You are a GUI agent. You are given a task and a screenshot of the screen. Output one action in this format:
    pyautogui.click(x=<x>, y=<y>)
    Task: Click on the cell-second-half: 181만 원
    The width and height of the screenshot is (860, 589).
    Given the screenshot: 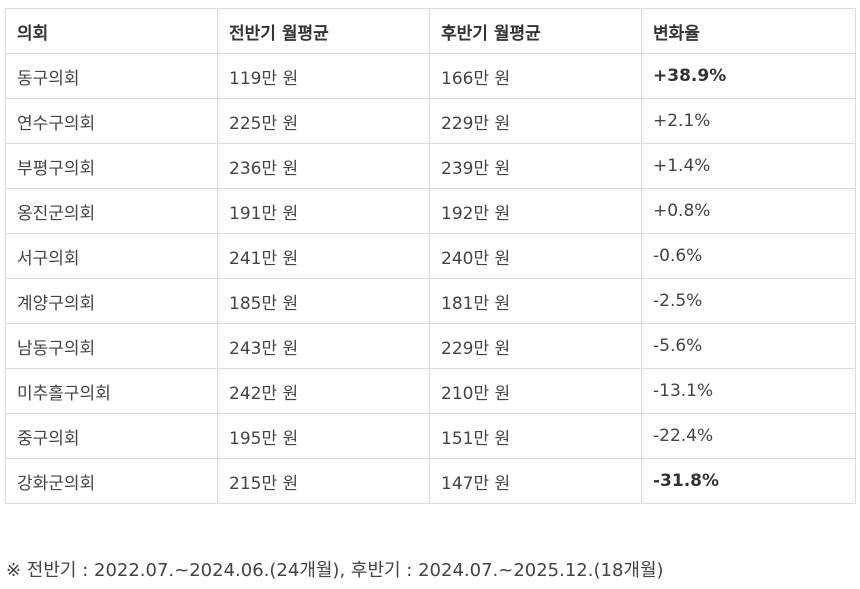 What is the action you would take?
    pyautogui.click(x=535, y=301)
    